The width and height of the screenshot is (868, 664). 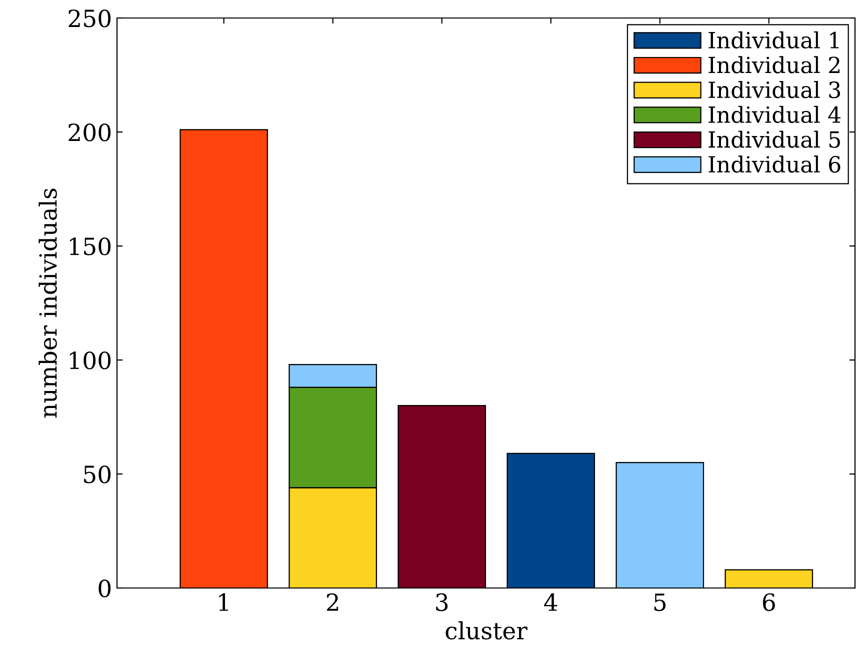 What do you see at coordinates (90, 246) in the screenshot?
I see `y-tick-label: 150` at bounding box center [90, 246].